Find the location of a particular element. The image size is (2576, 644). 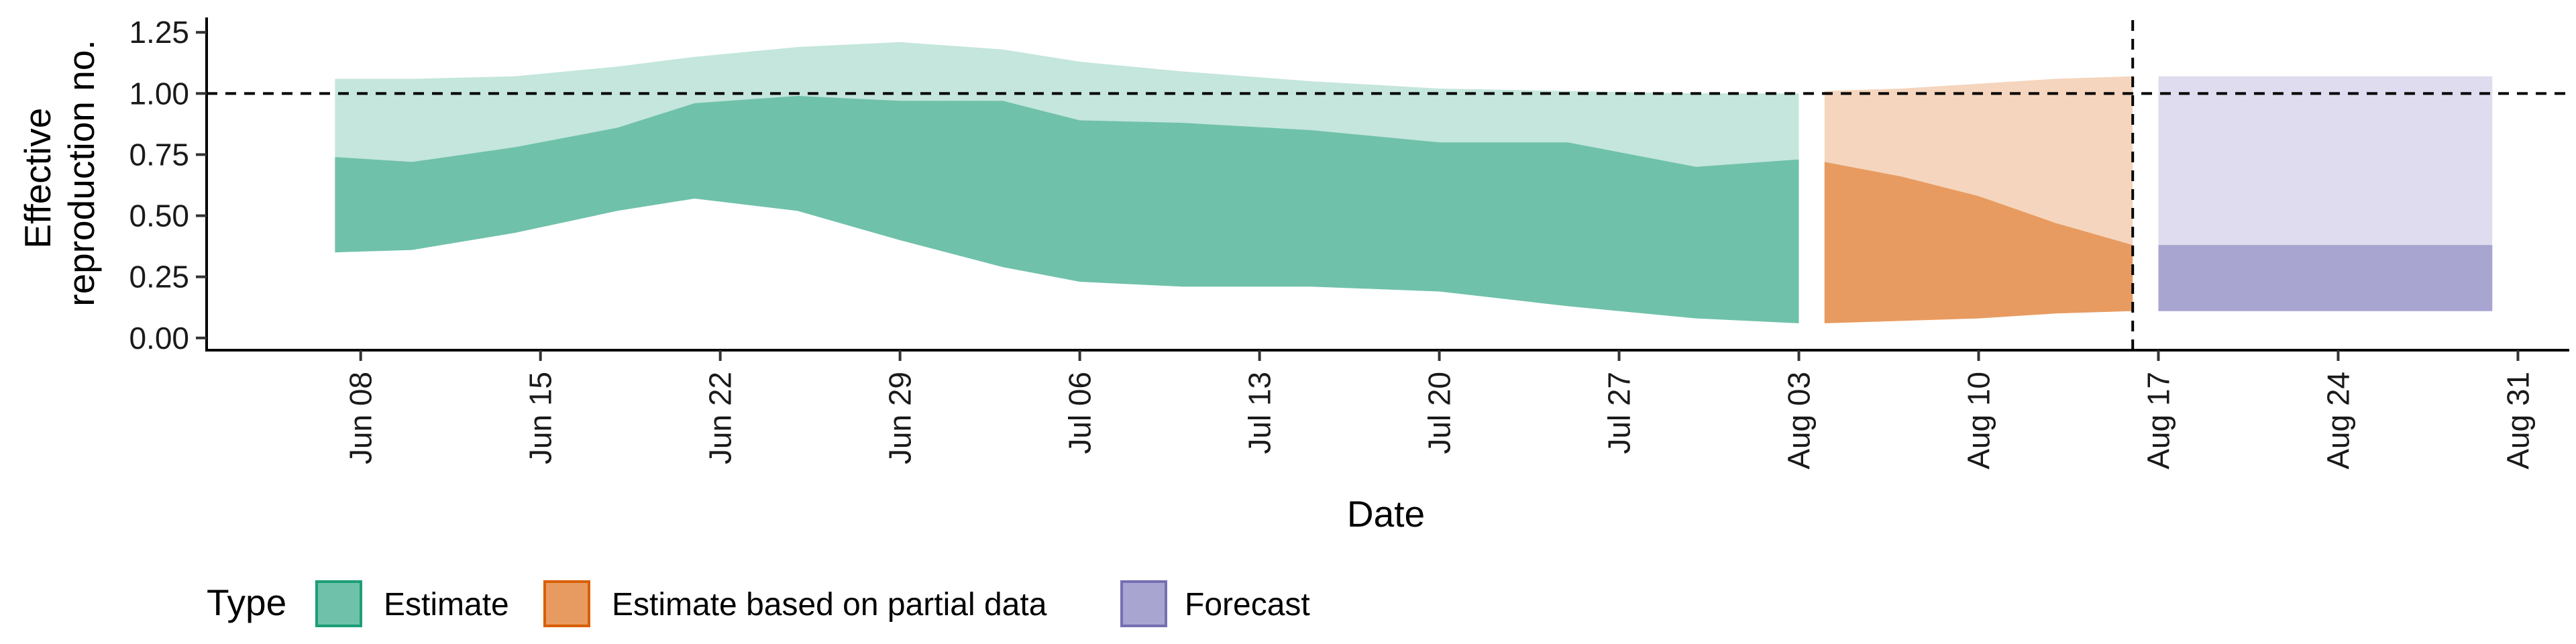

y-tick-label: 1.25 is located at coordinates (159, 32).